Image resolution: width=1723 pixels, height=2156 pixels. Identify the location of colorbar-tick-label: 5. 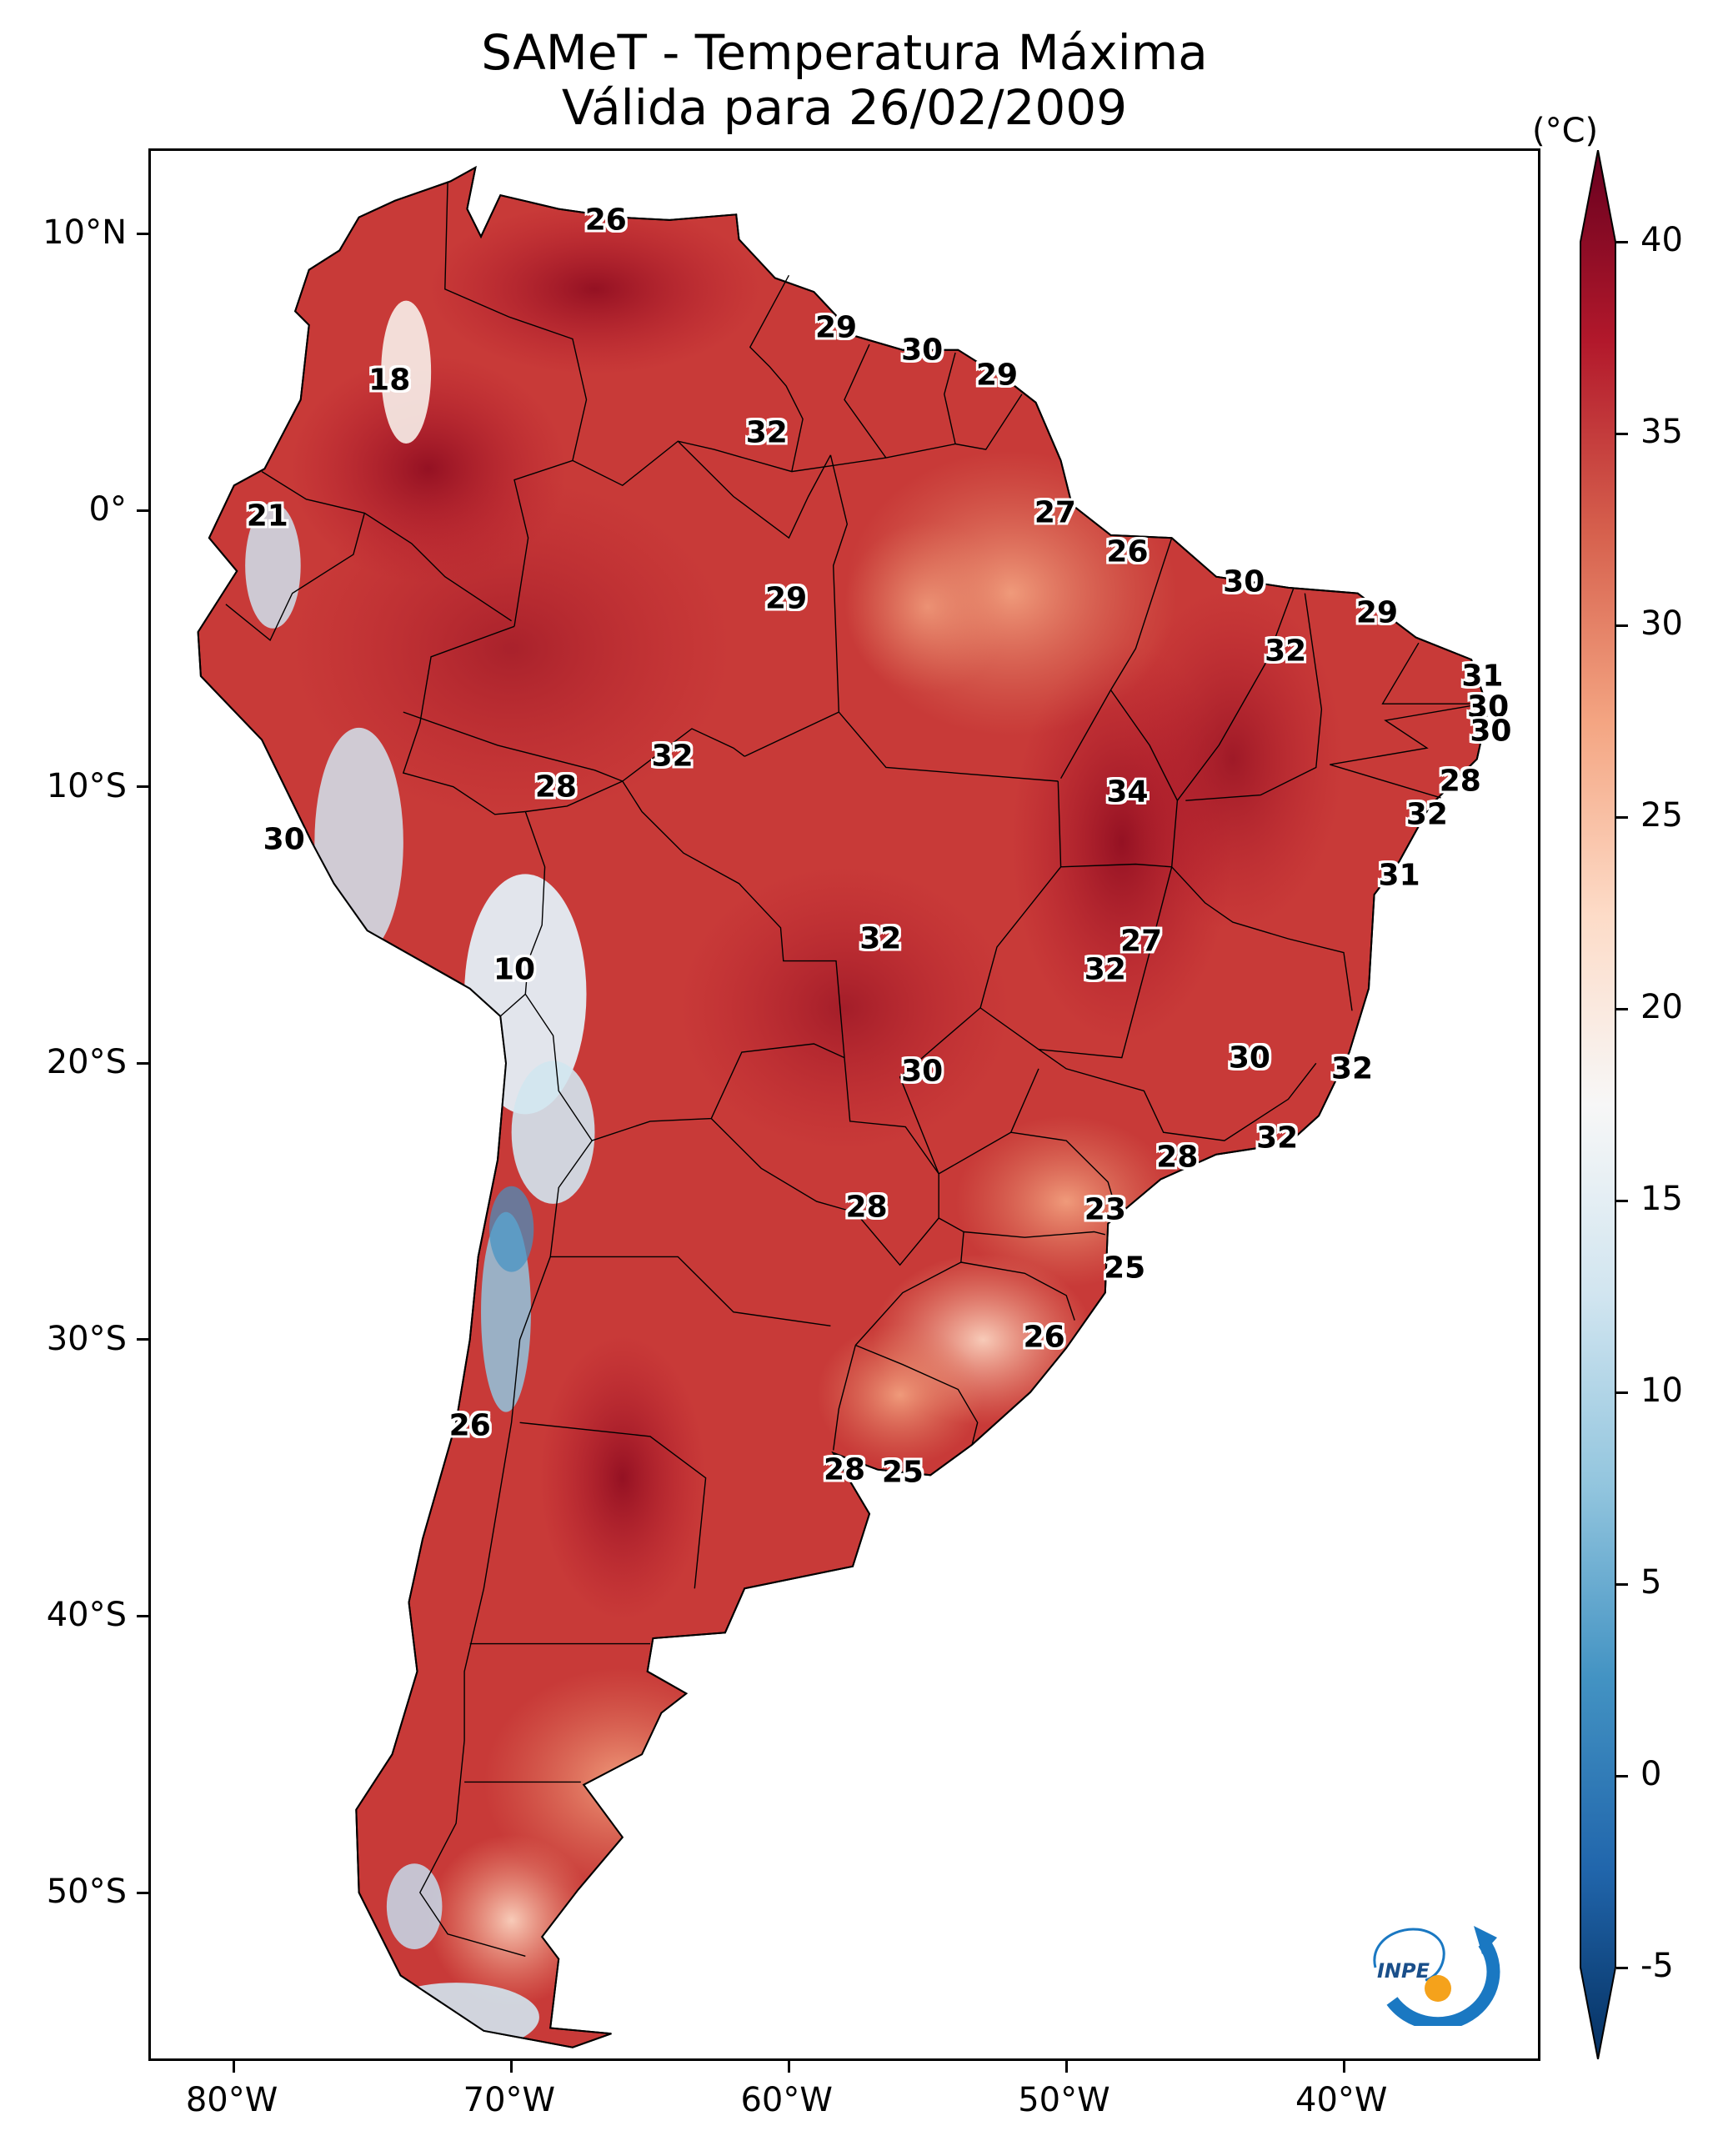
(1651, 1582).